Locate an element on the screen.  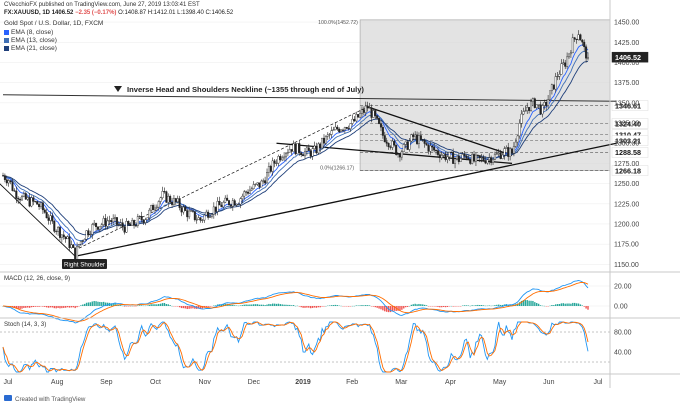
y-tick-label: 1325.00 is located at coordinates (626, 124).